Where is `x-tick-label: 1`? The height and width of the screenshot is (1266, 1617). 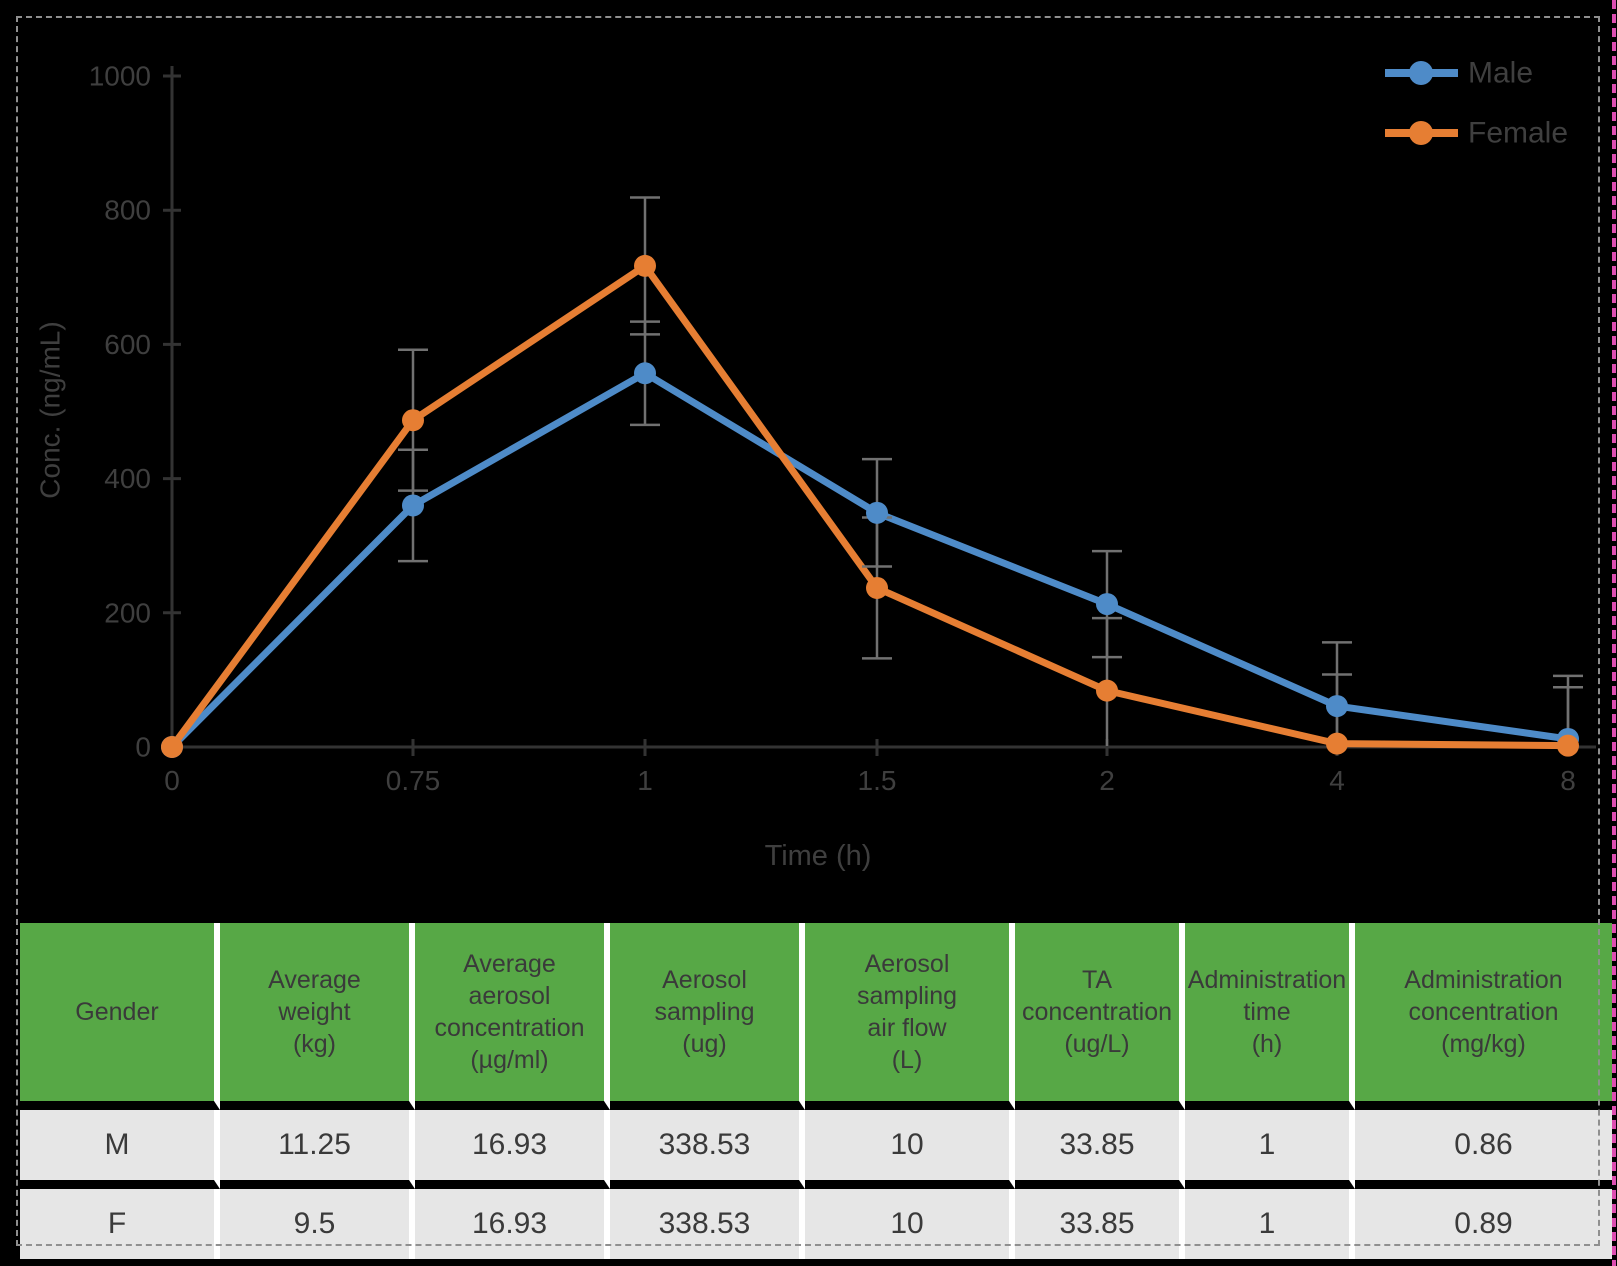
x-tick-label: 1 is located at coordinates (645, 780).